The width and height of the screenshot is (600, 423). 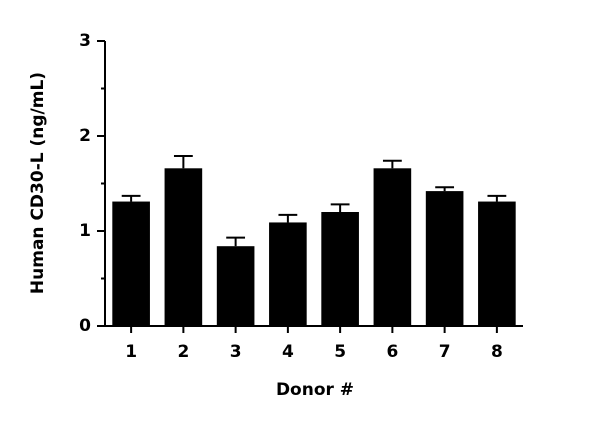 I want to click on x-tick-label: 2, so click(x=183, y=352).